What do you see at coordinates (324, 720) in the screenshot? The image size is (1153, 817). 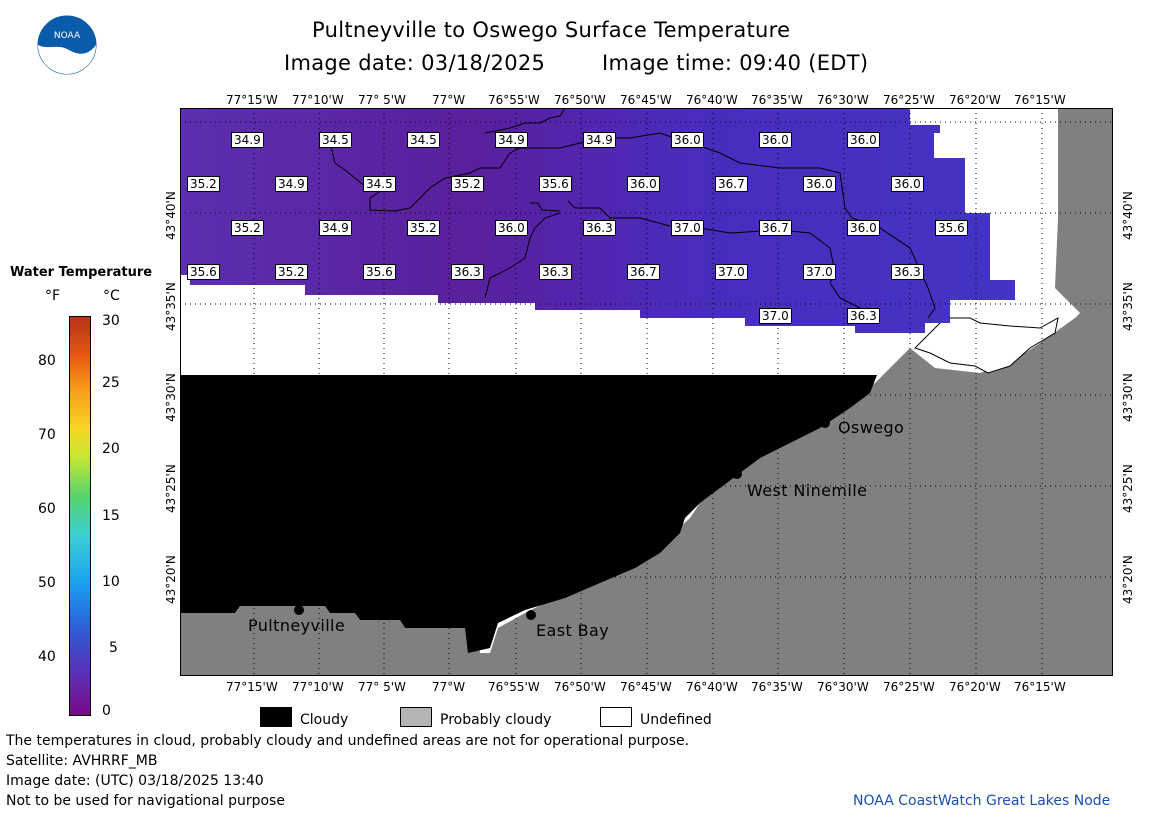 I see `cloudy-label: Cloudy` at bounding box center [324, 720].